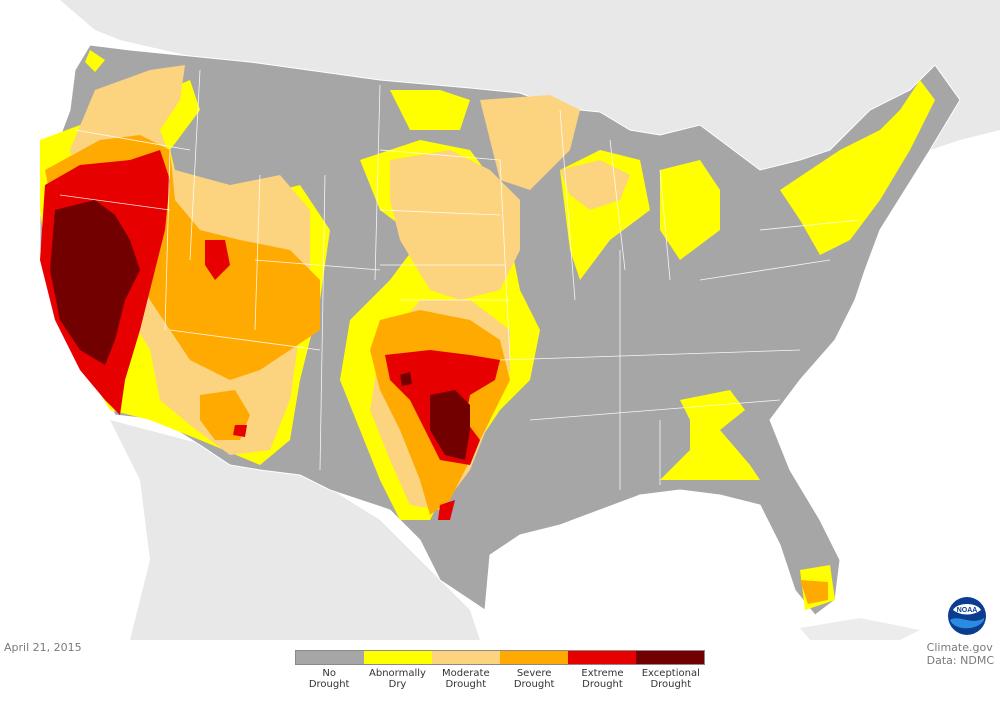  What do you see at coordinates (960, 660) in the screenshot?
I see `data-credit: Data: NDMC` at bounding box center [960, 660].